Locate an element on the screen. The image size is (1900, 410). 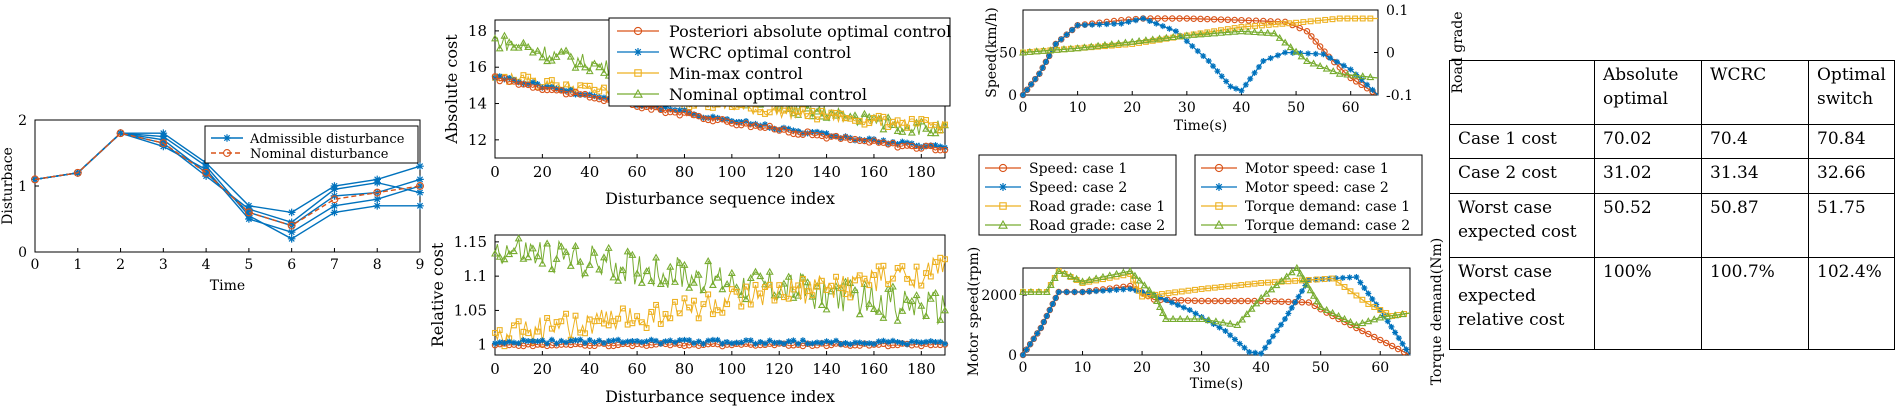
x-tick-label: 40 is located at coordinates (589, 172).